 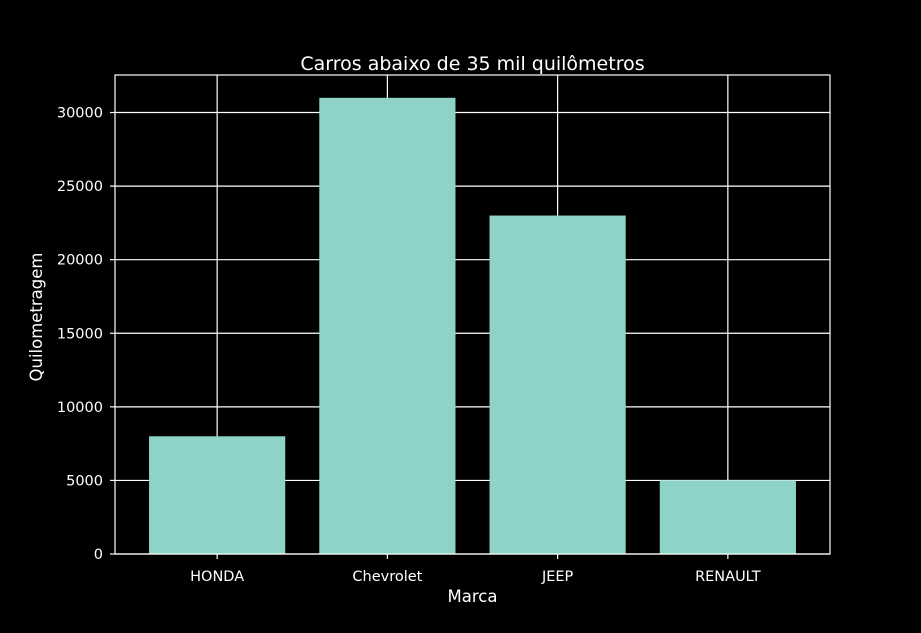 What do you see at coordinates (473, 596) in the screenshot?
I see `x-axis-label: Marca` at bounding box center [473, 596].